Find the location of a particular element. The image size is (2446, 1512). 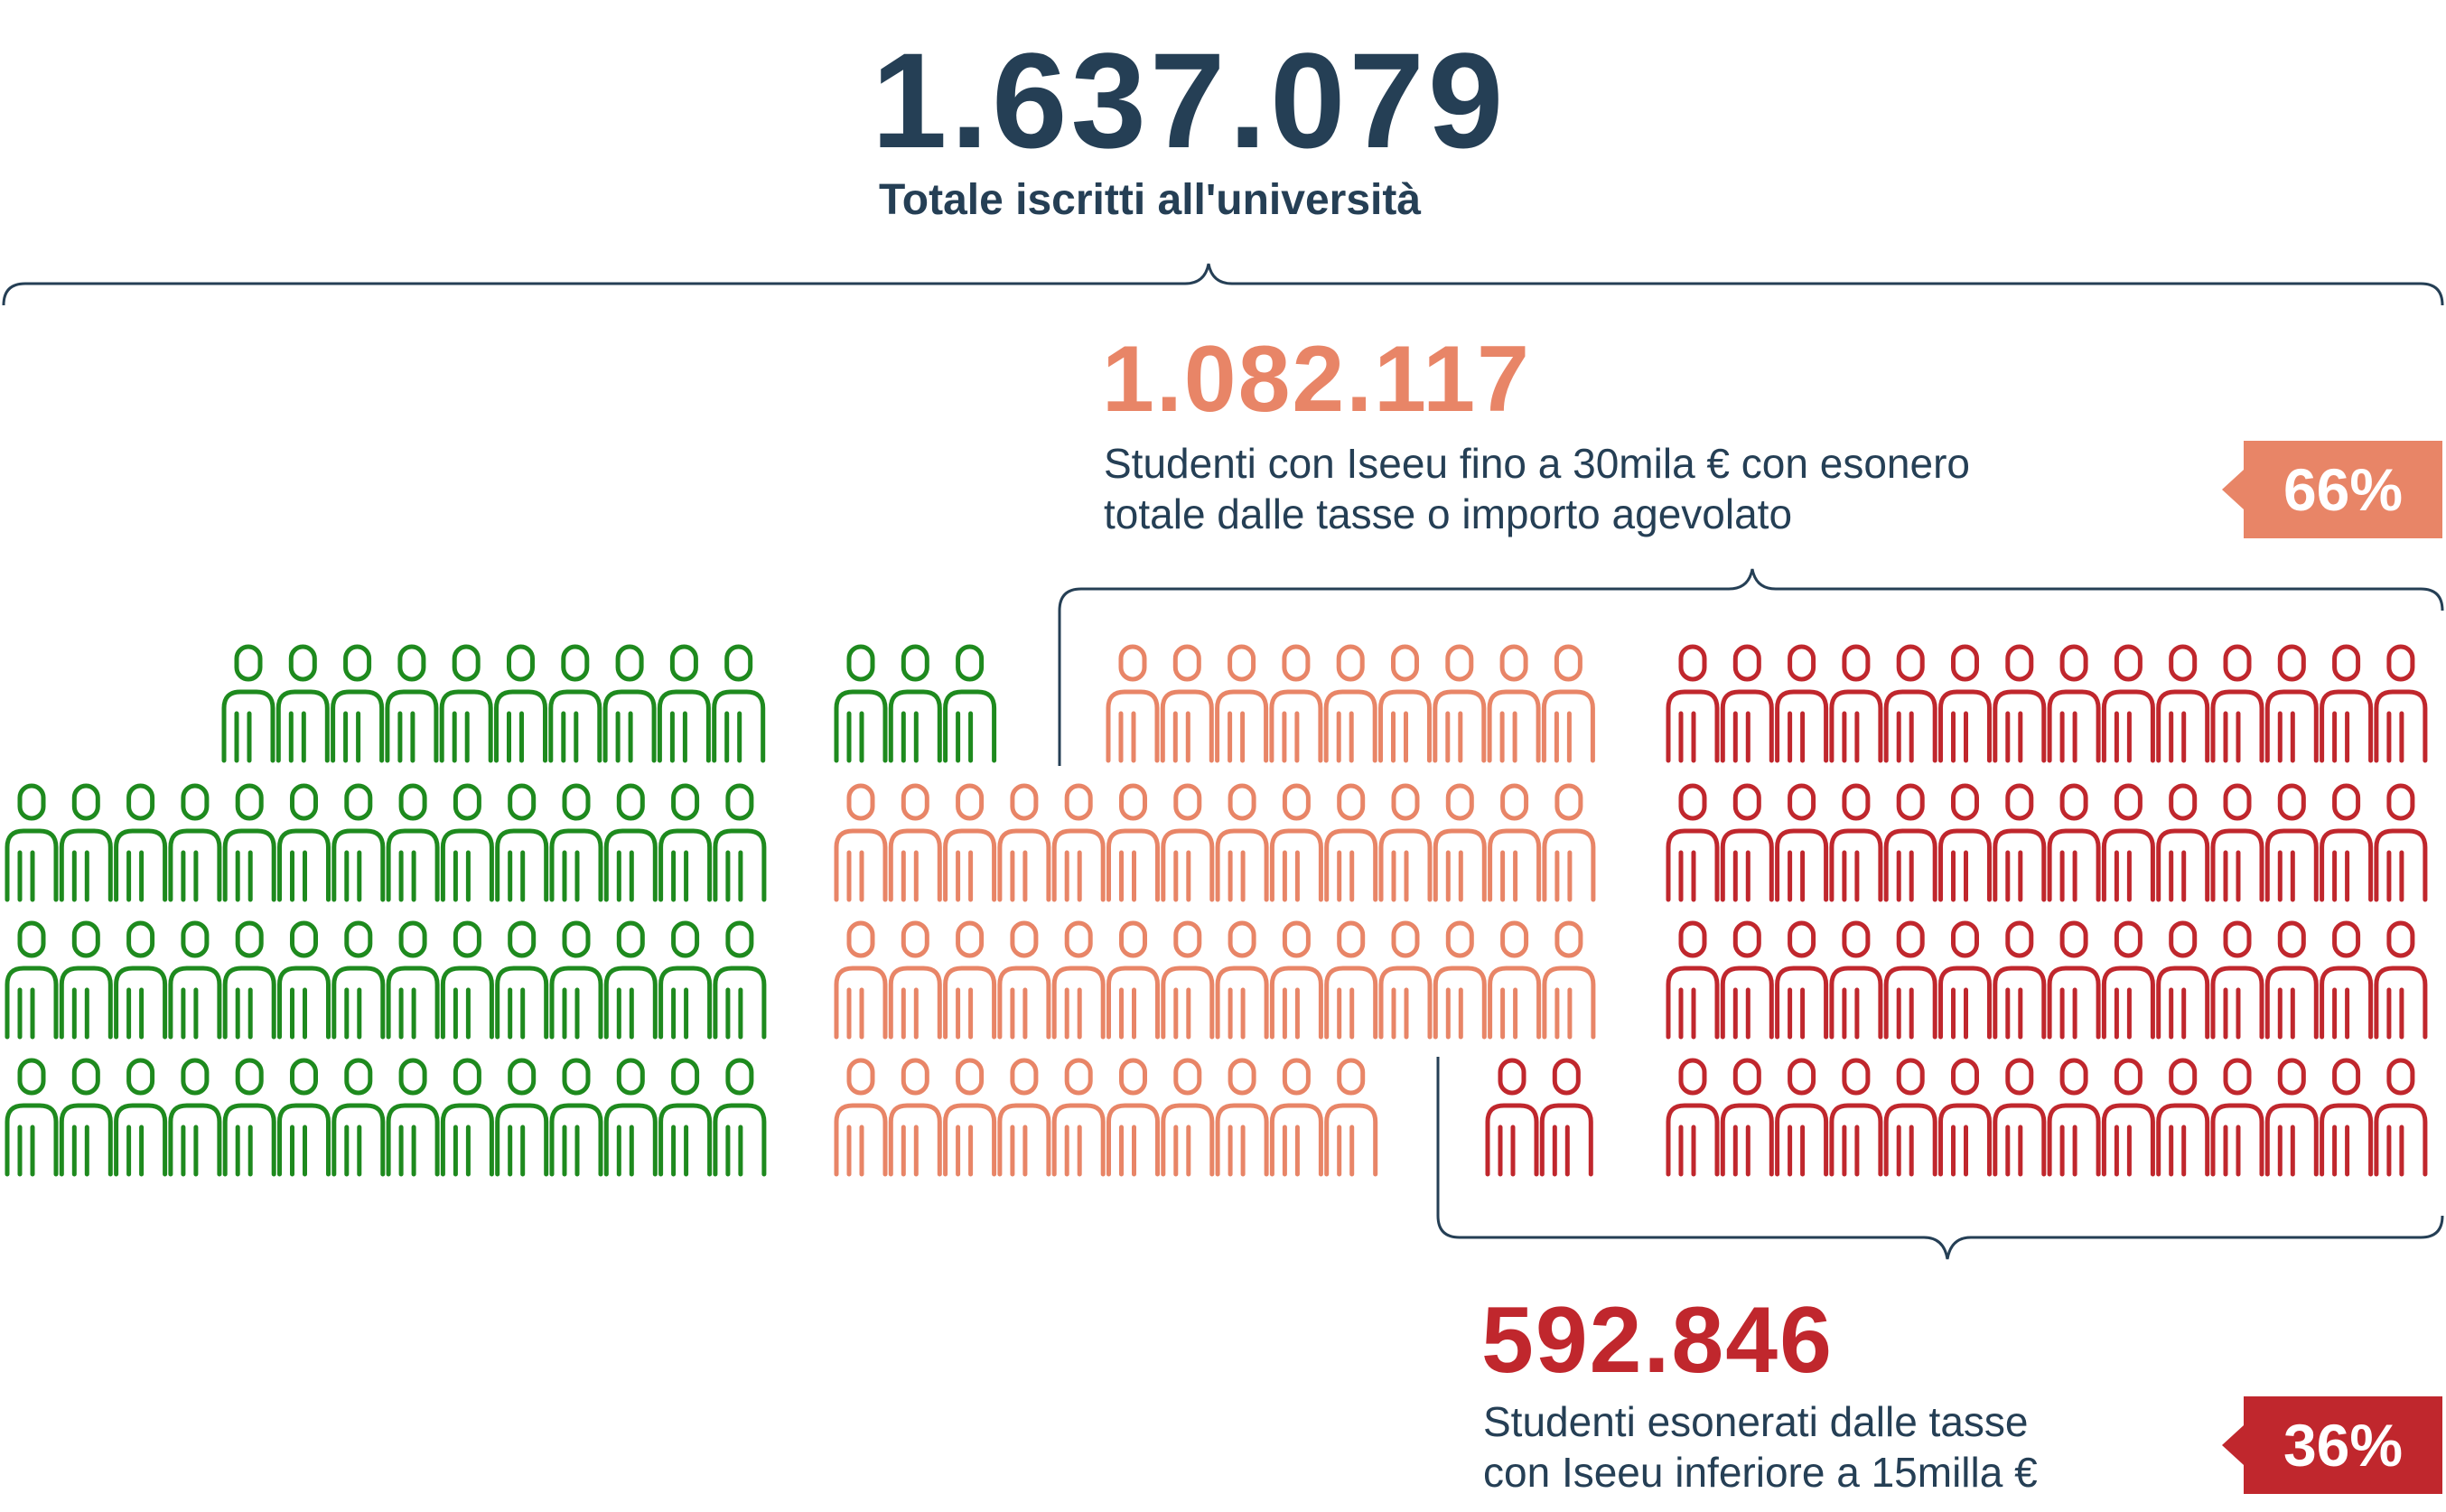

exempt-label-line1: Studenti esonerati dalle tasse is located at coordinates (1756, 1421).